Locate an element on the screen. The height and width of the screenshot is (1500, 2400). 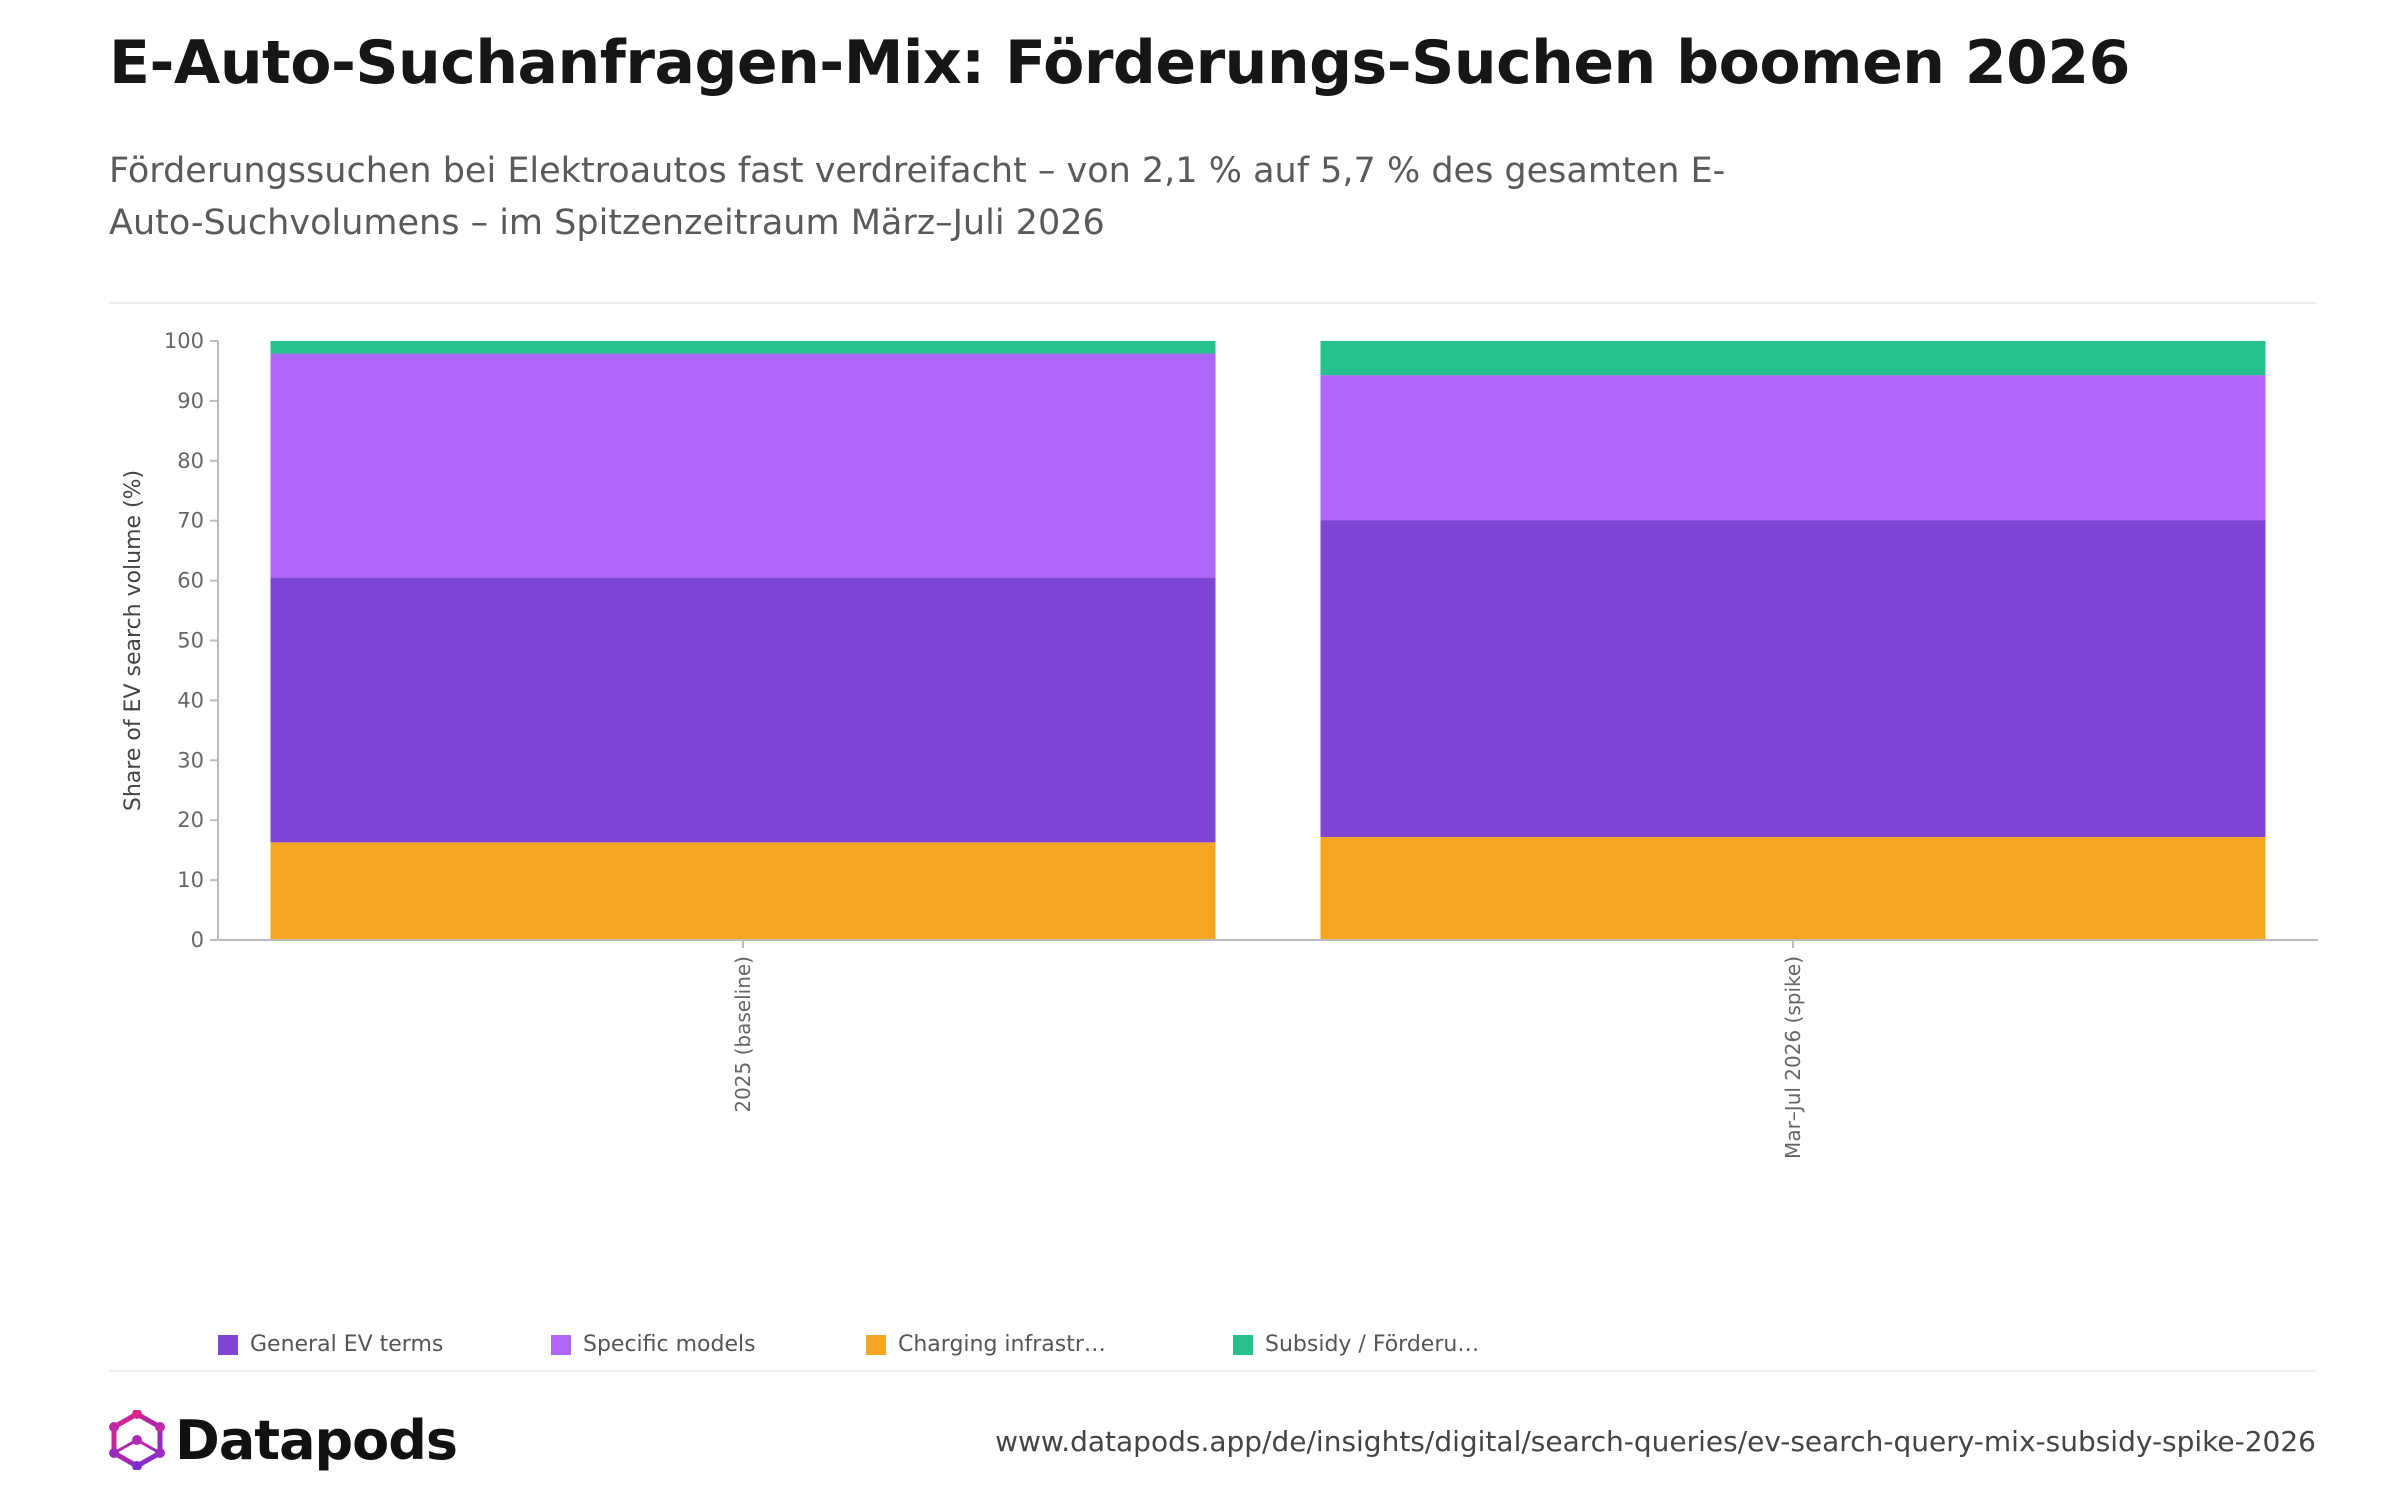
y-tick-label: 30 is located at coordinates (190, 760).